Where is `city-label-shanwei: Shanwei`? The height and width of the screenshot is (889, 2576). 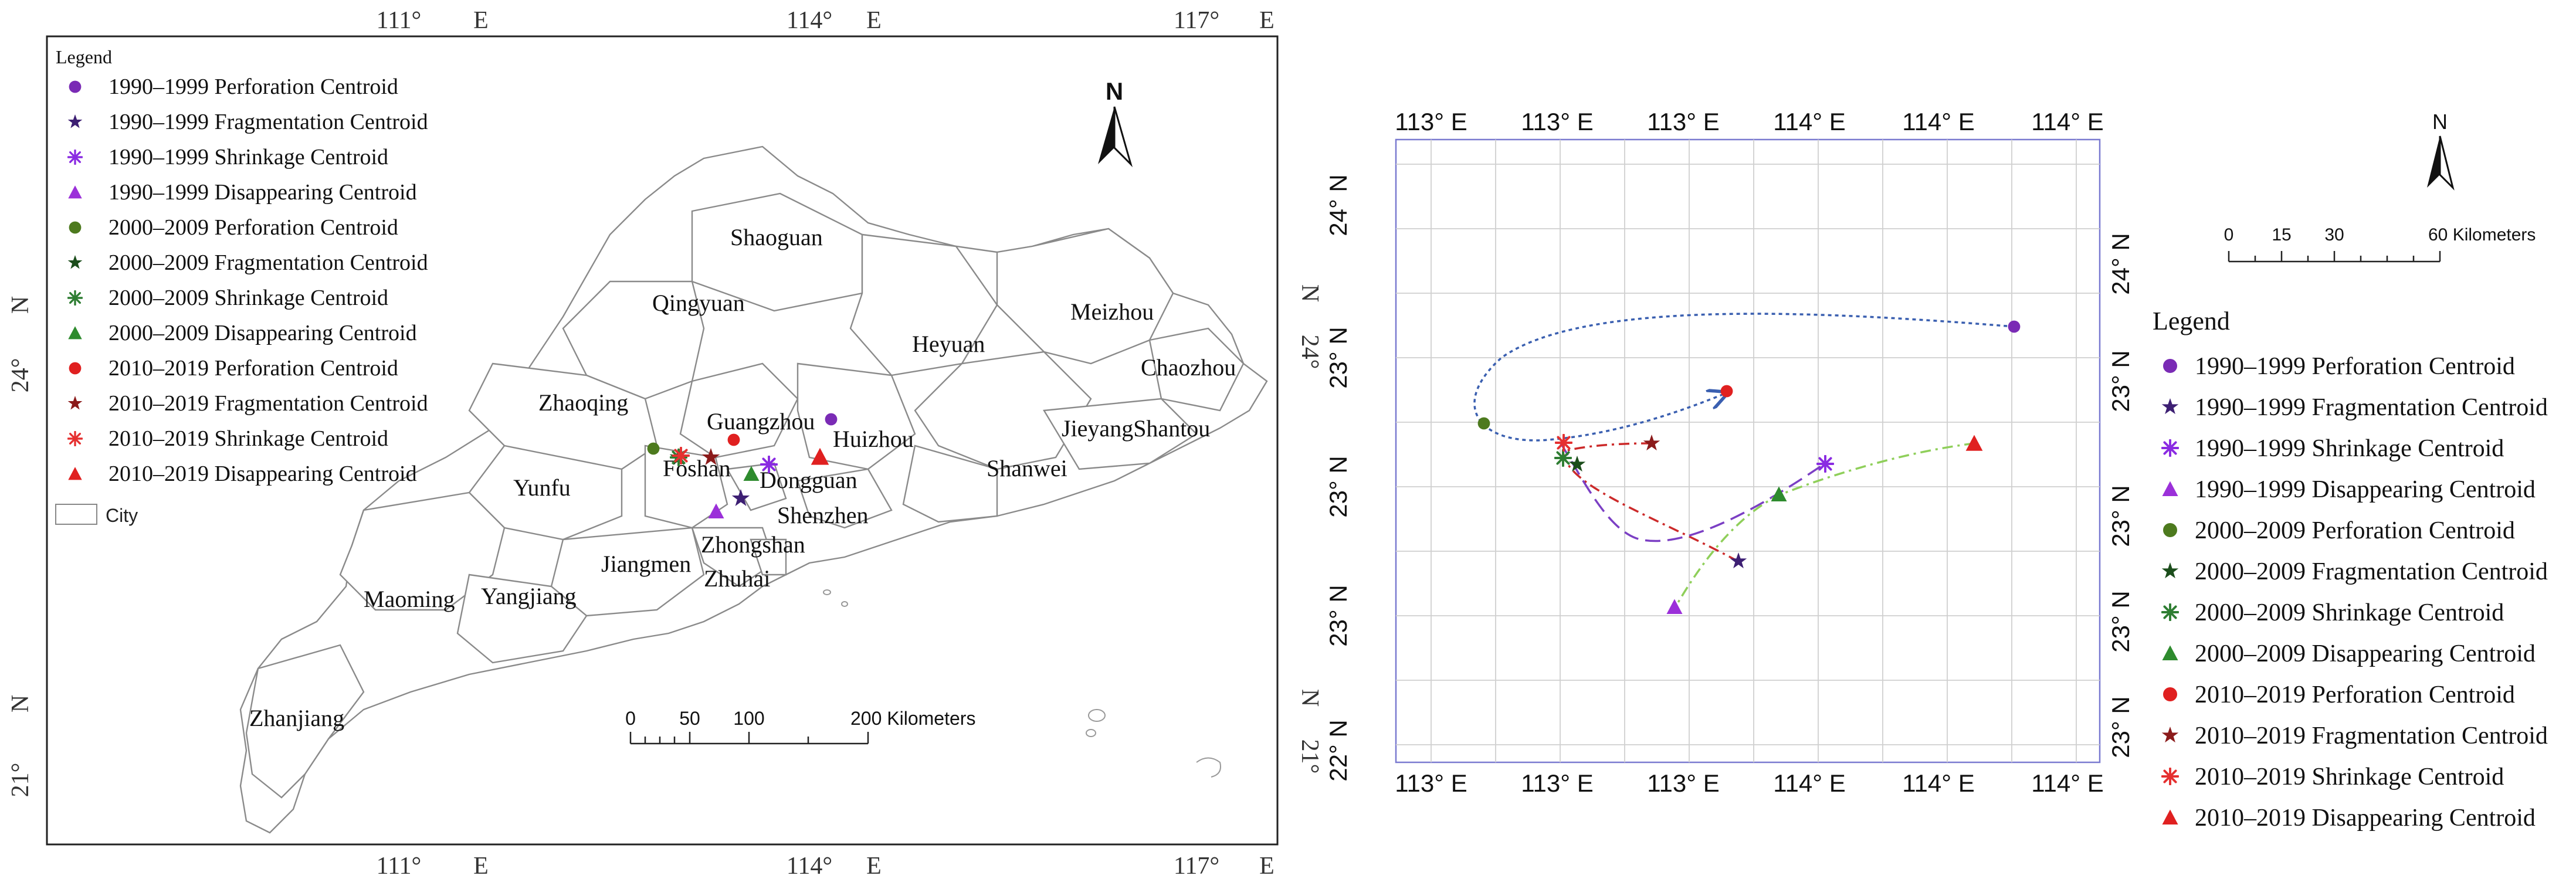 city-label-shanwei: Shanwei is located at coordinates (1027, 468).